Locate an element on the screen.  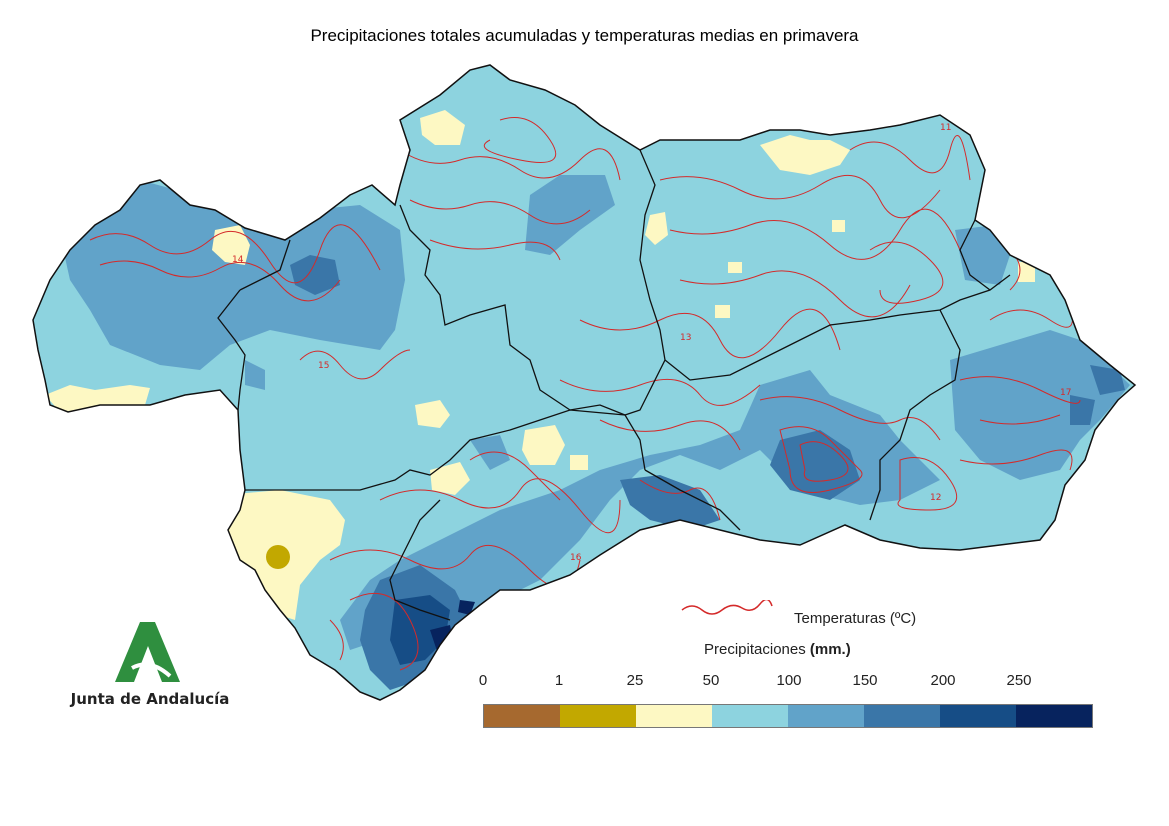
legend-tick: 250 is located at coordinates (1019, 680).